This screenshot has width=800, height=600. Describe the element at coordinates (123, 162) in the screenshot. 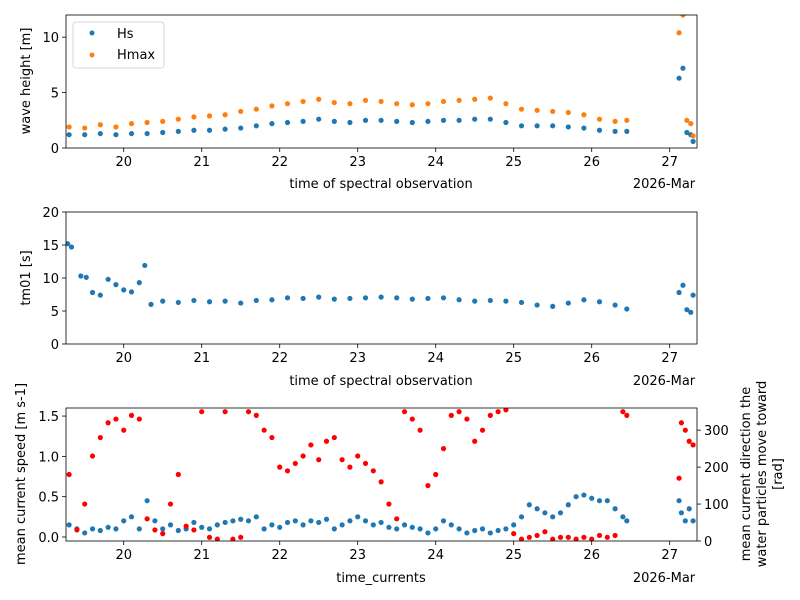

I see `x-tick-label: 20` at that location.